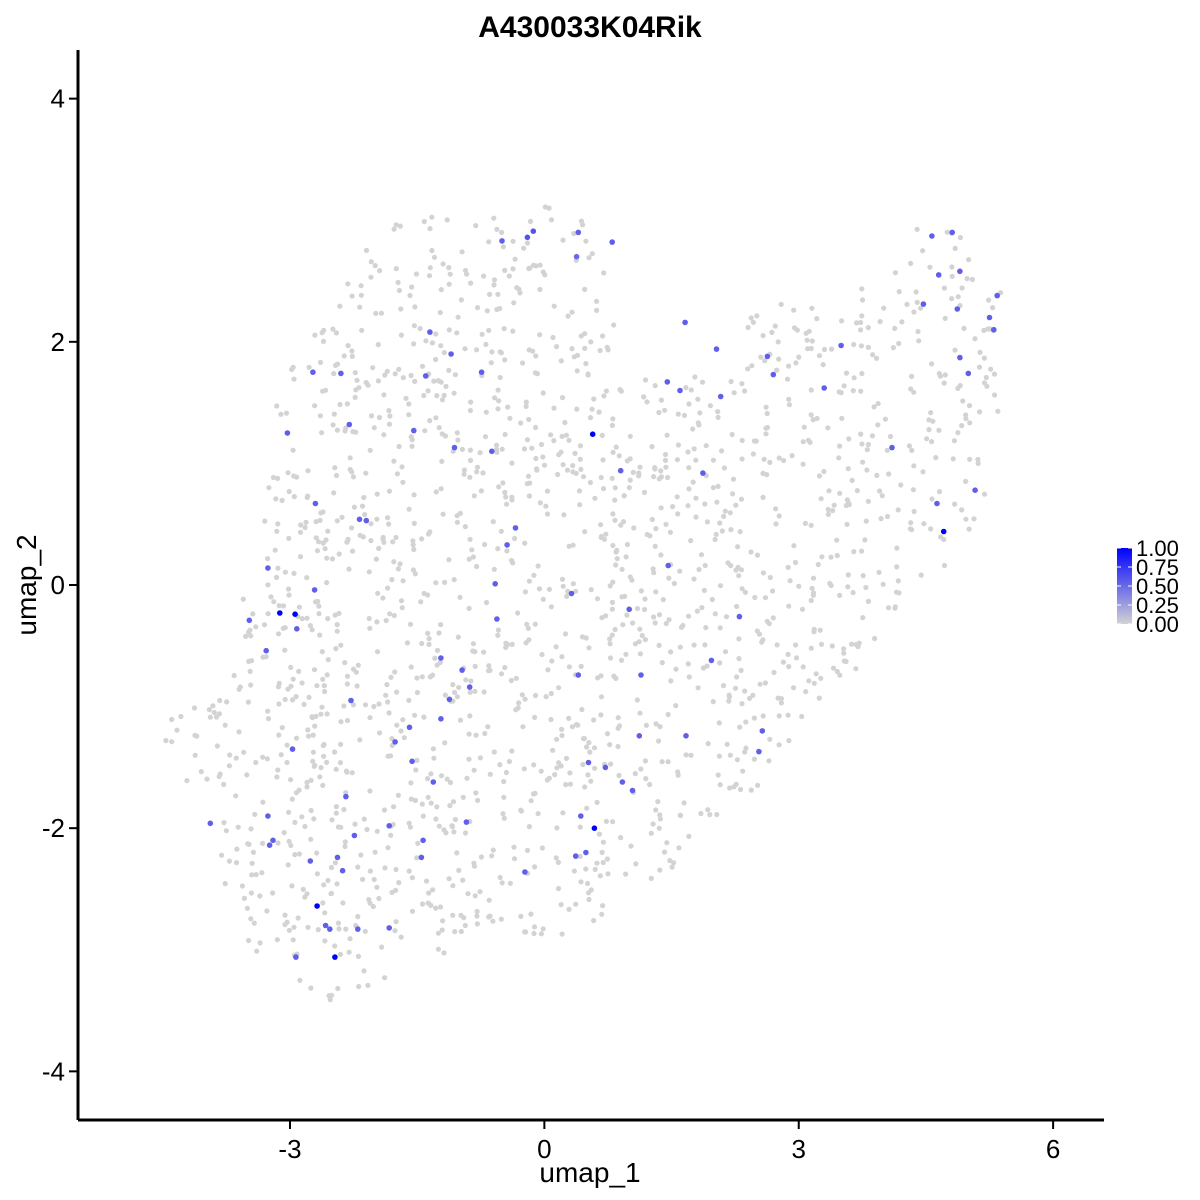  What do you see at coordinates (1148, 586) in the screenshot?
I see `color-legend: 1.000.750.500.250.00` at bounding box center [1148, 586].